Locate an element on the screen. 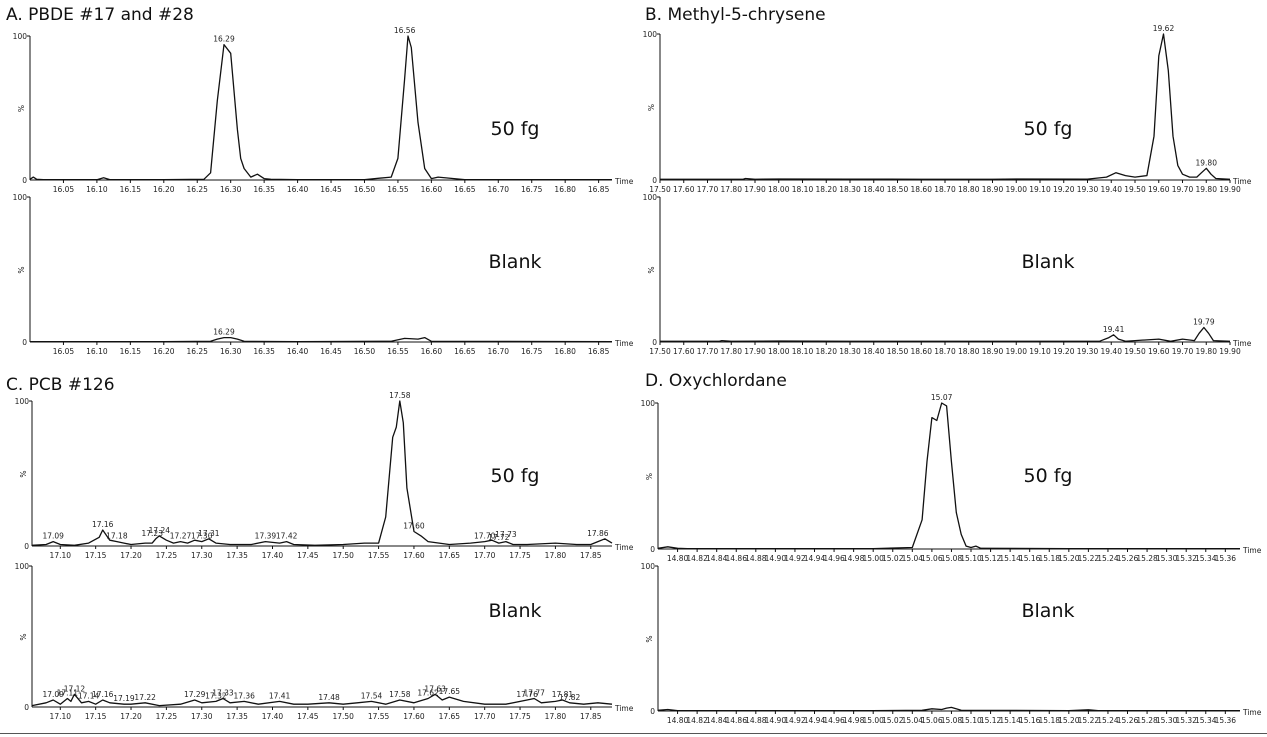  x-tick-label: 15.26 is located at coordinates (1128, 558).